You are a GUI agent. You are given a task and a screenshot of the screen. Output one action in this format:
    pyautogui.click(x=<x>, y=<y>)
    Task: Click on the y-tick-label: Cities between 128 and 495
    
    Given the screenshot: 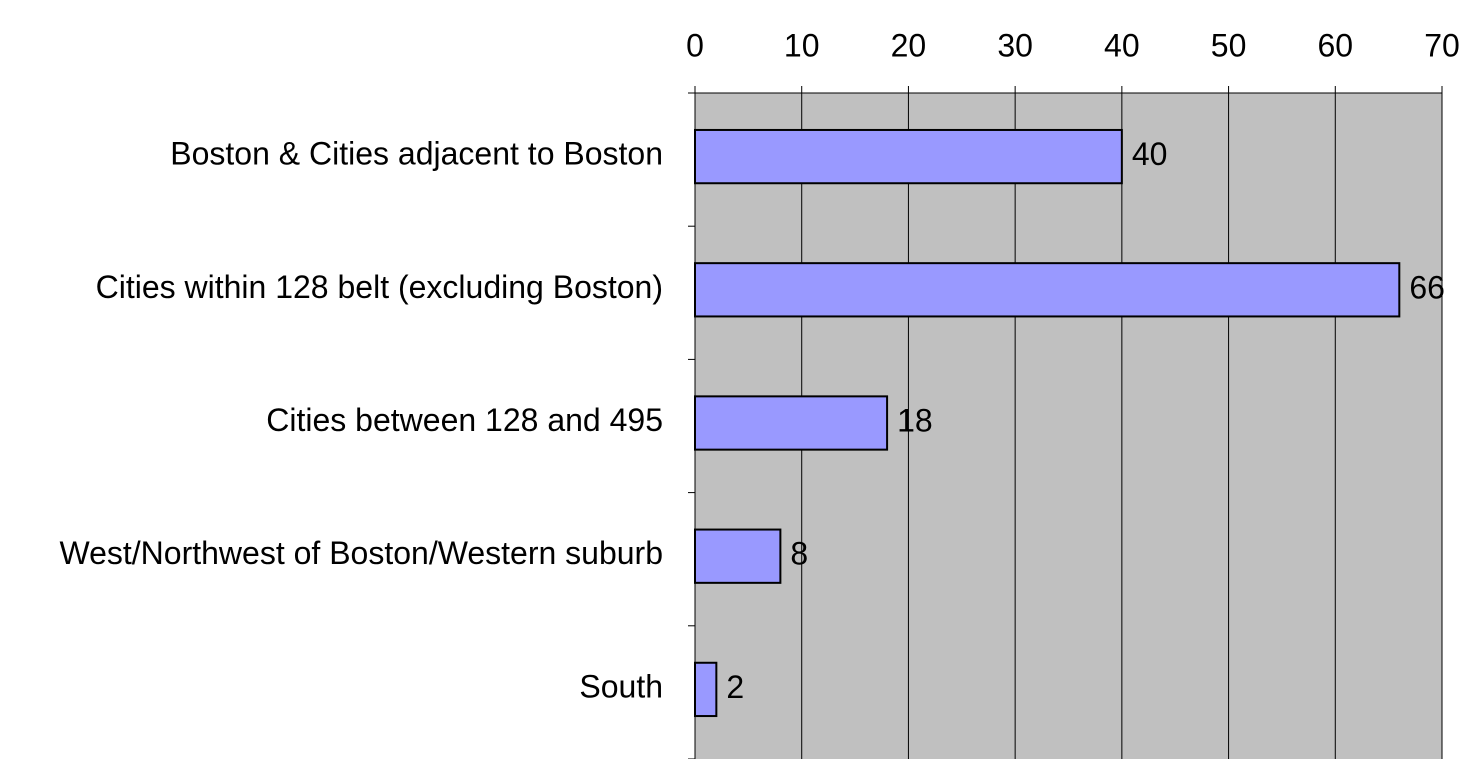 What is the action you would take?
    pyautogui.click(x=464, y=420)
    